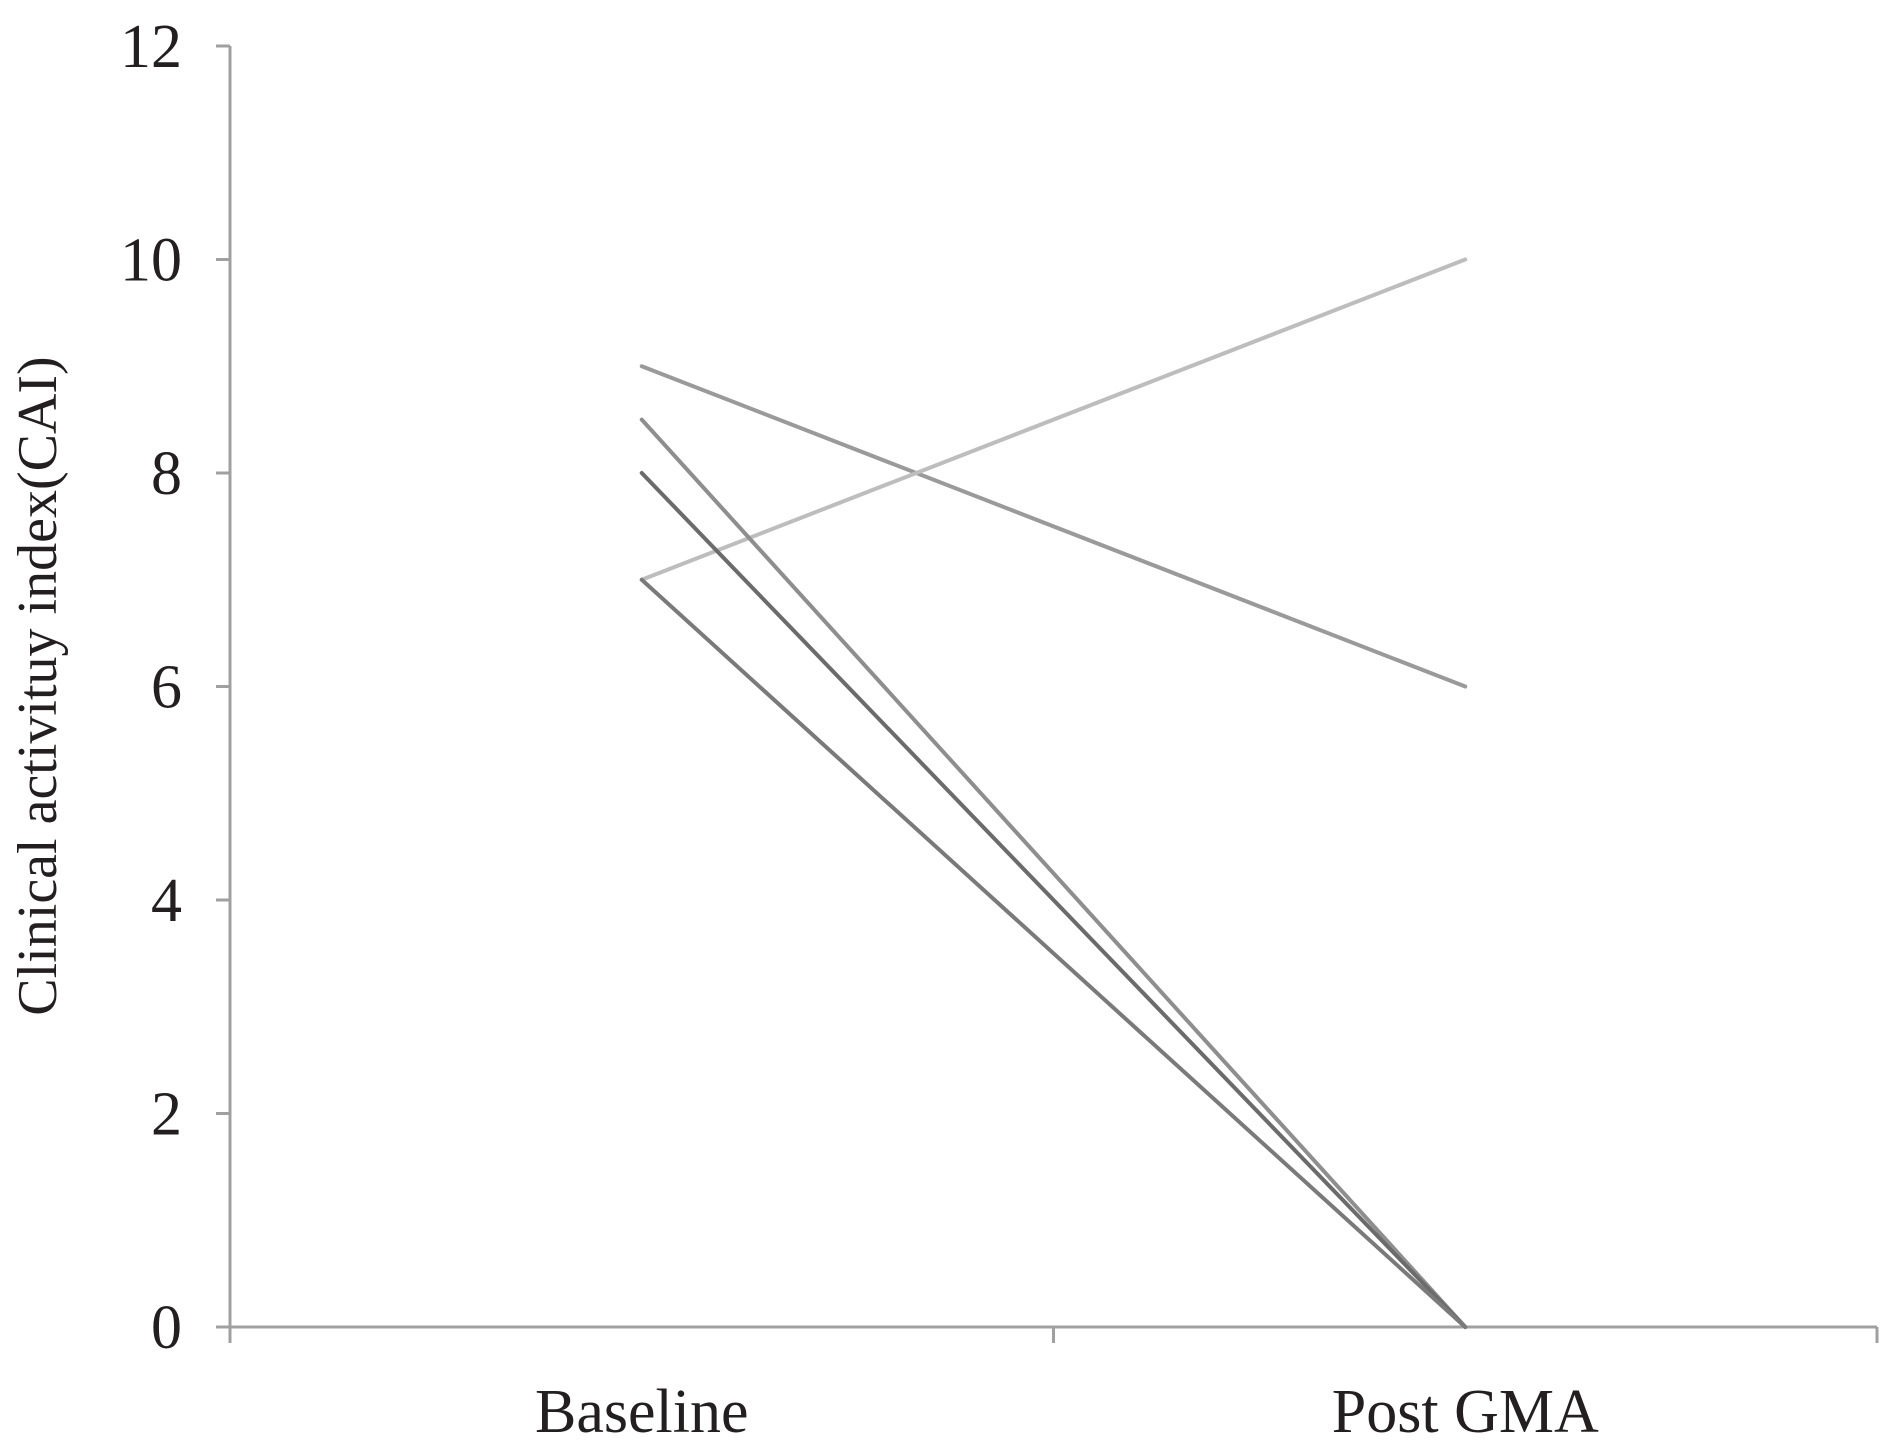 The height and width of the screenshot is (1442, 1883). What do you see at coordinates (151, 47) in the screenshot?
I see `y-tick-label: 12` at bounding box center [151, 47].